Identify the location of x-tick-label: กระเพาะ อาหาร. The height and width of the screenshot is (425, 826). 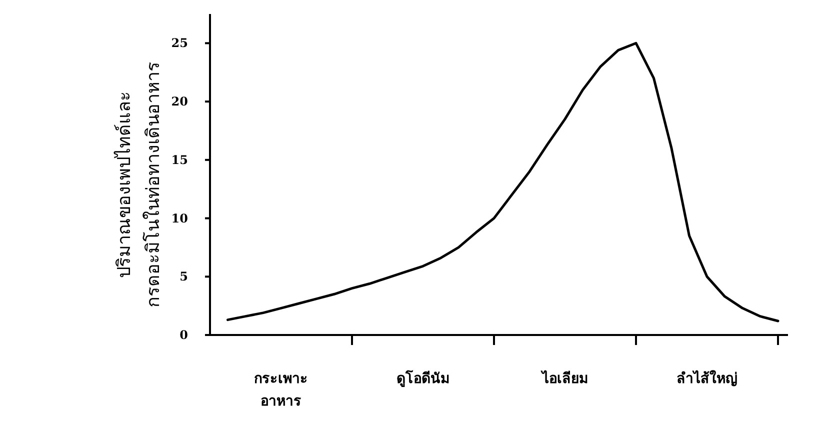
(281, 390).